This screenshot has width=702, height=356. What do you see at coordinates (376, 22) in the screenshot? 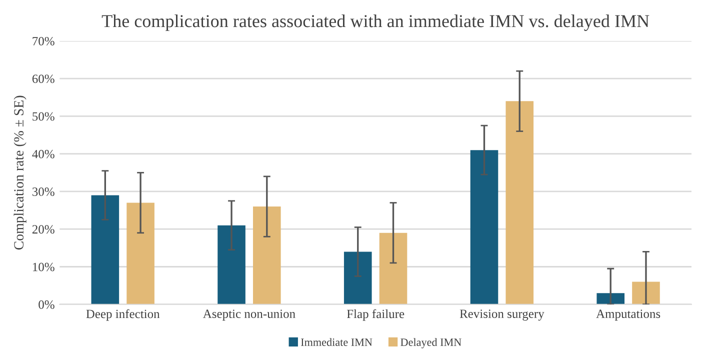
I see `chart-title: The complication rates associated with an immediate IMN vs. delayed IMN` at bounding box center [376, 22].